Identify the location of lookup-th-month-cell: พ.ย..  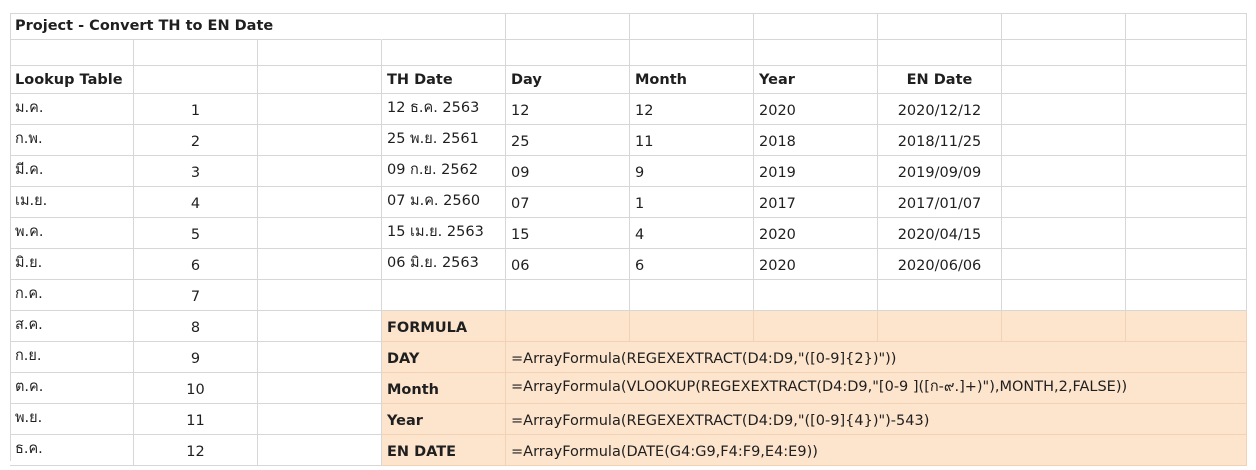
(72, 419).